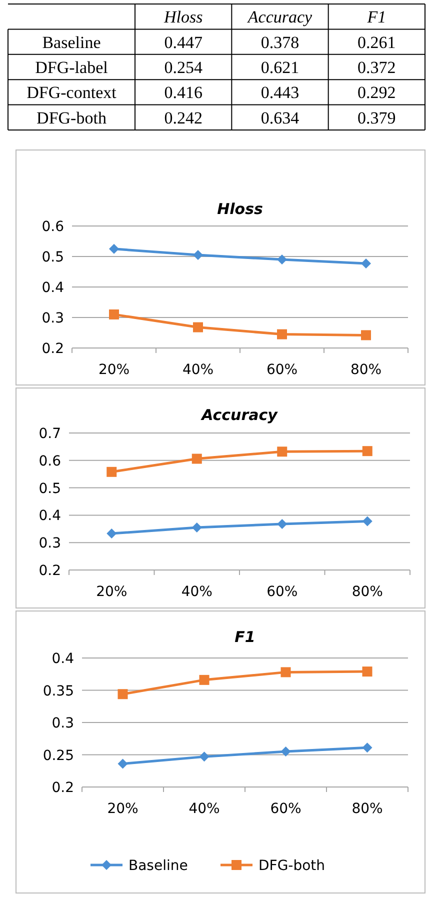 The height and width of the screenshot is (900, 433). I want to click on data-label: 0.378, so click(280, 42).